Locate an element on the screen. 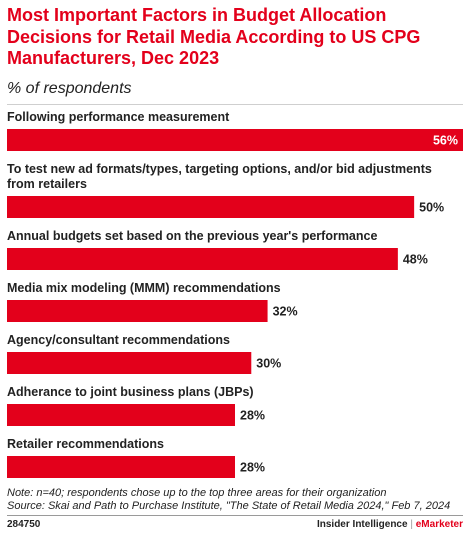 The height and width of the screenshot is (536, 470). brand-insider-intelligence: Insider Intelligence is located at coordinates (362, 524).